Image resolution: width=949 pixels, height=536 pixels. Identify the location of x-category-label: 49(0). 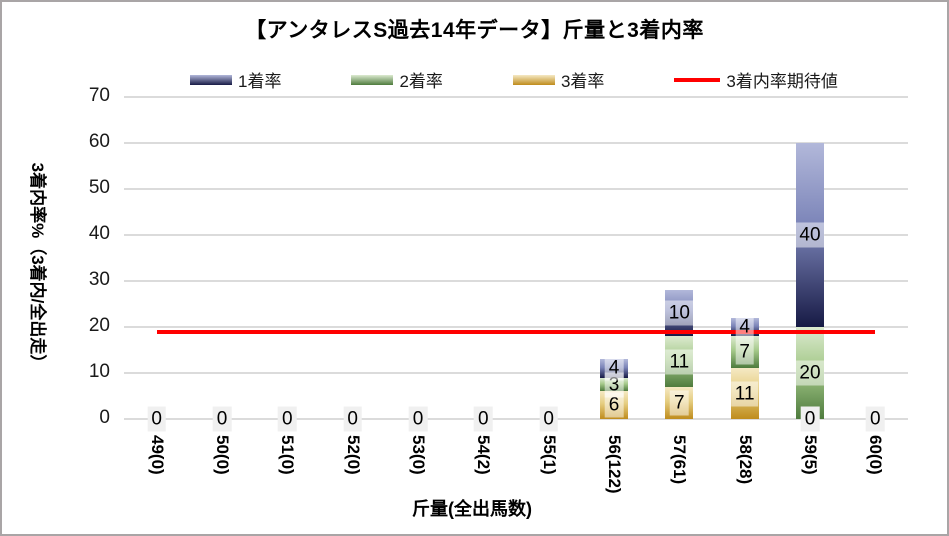
(157, 455).